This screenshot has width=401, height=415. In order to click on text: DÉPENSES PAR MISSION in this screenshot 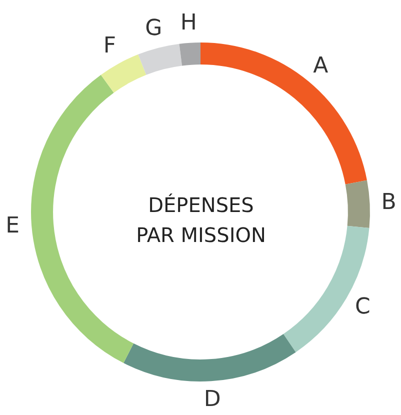, I will do `click(201, 220)`.